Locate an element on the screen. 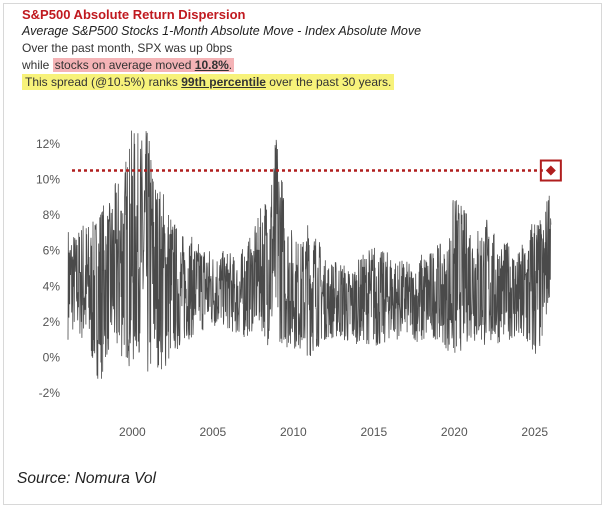 The height and width of the screenshot is (509, 607). red-highlight: stocks on average moved 10.8%. is located at coordinates (143, 65).